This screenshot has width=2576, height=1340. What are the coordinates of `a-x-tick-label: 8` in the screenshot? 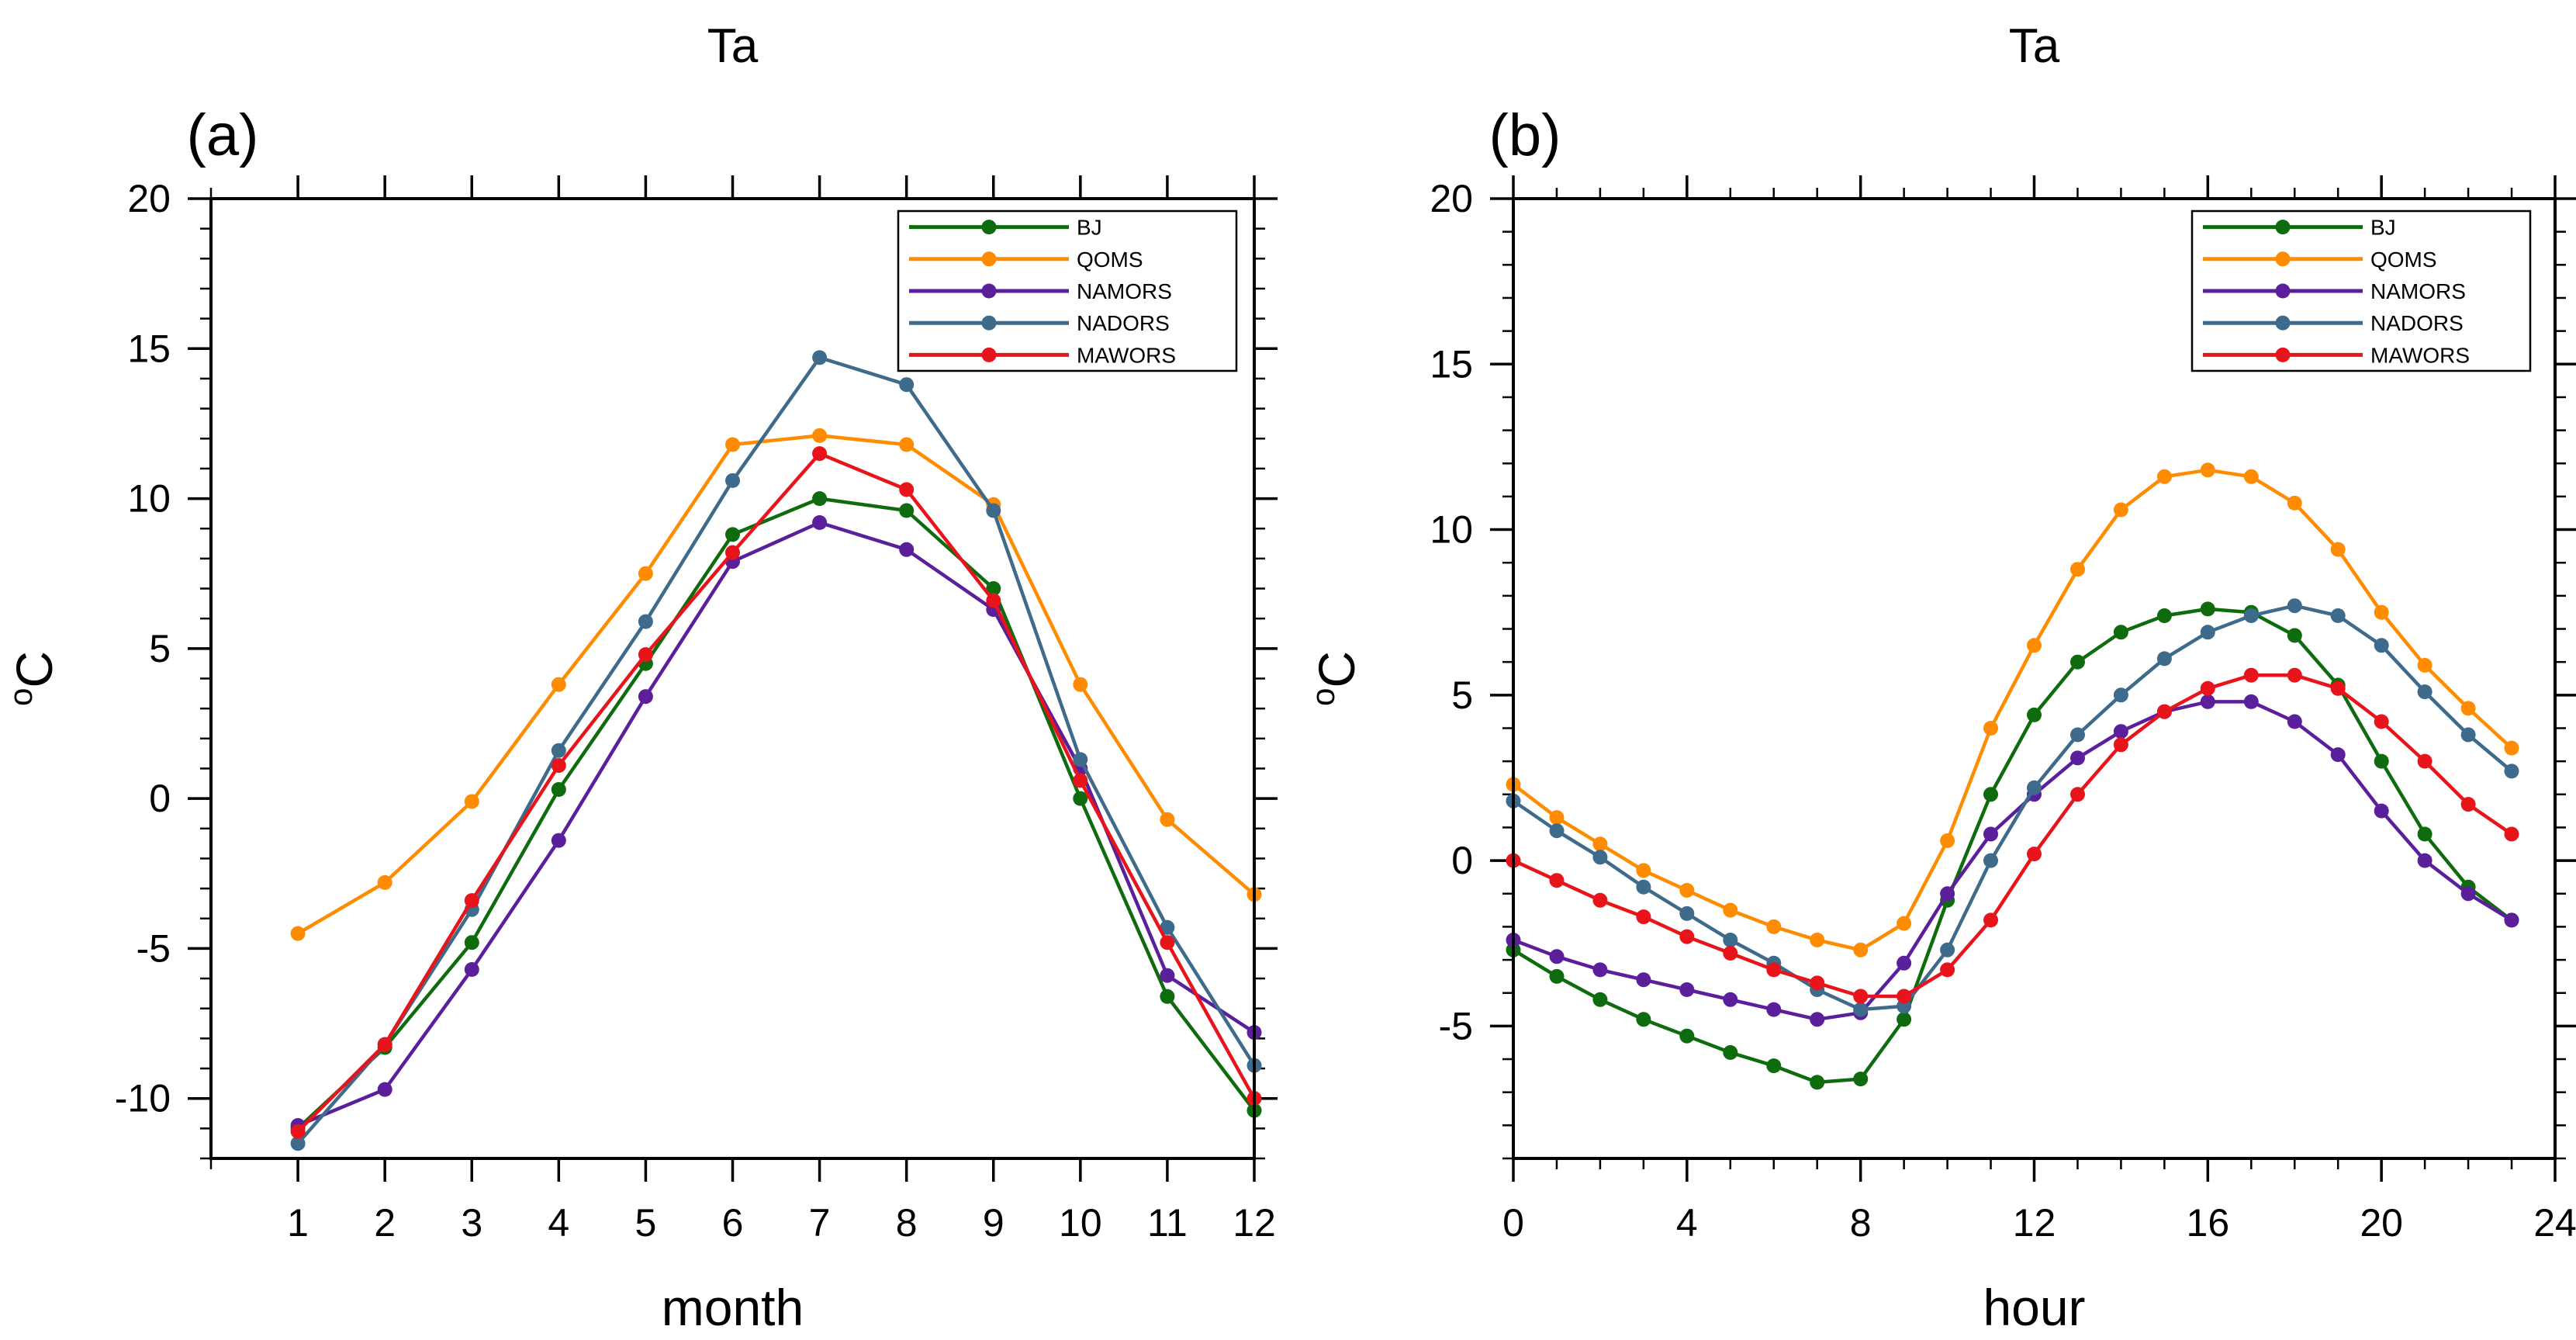 It's located at (907, 1223).